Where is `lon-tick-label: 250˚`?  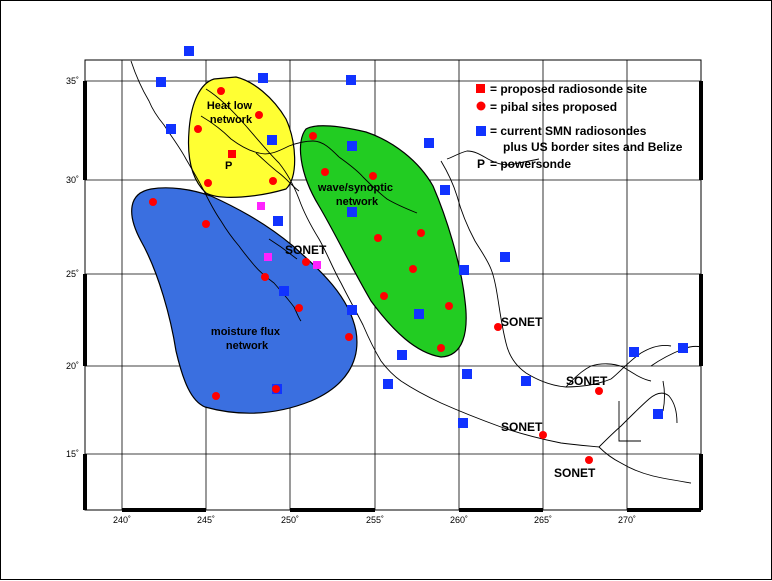
lon-tick-label: 250˚ is located at coordinates (290, 520).